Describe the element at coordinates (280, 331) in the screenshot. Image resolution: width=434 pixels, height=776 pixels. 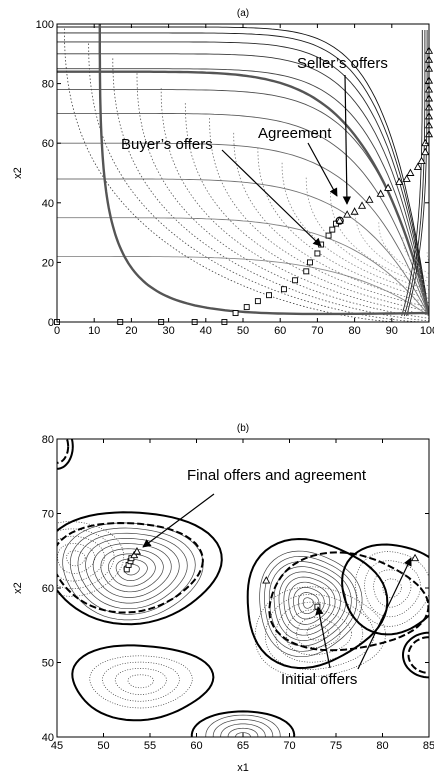
I see `panel-a-xtick-label: 60` at that location.